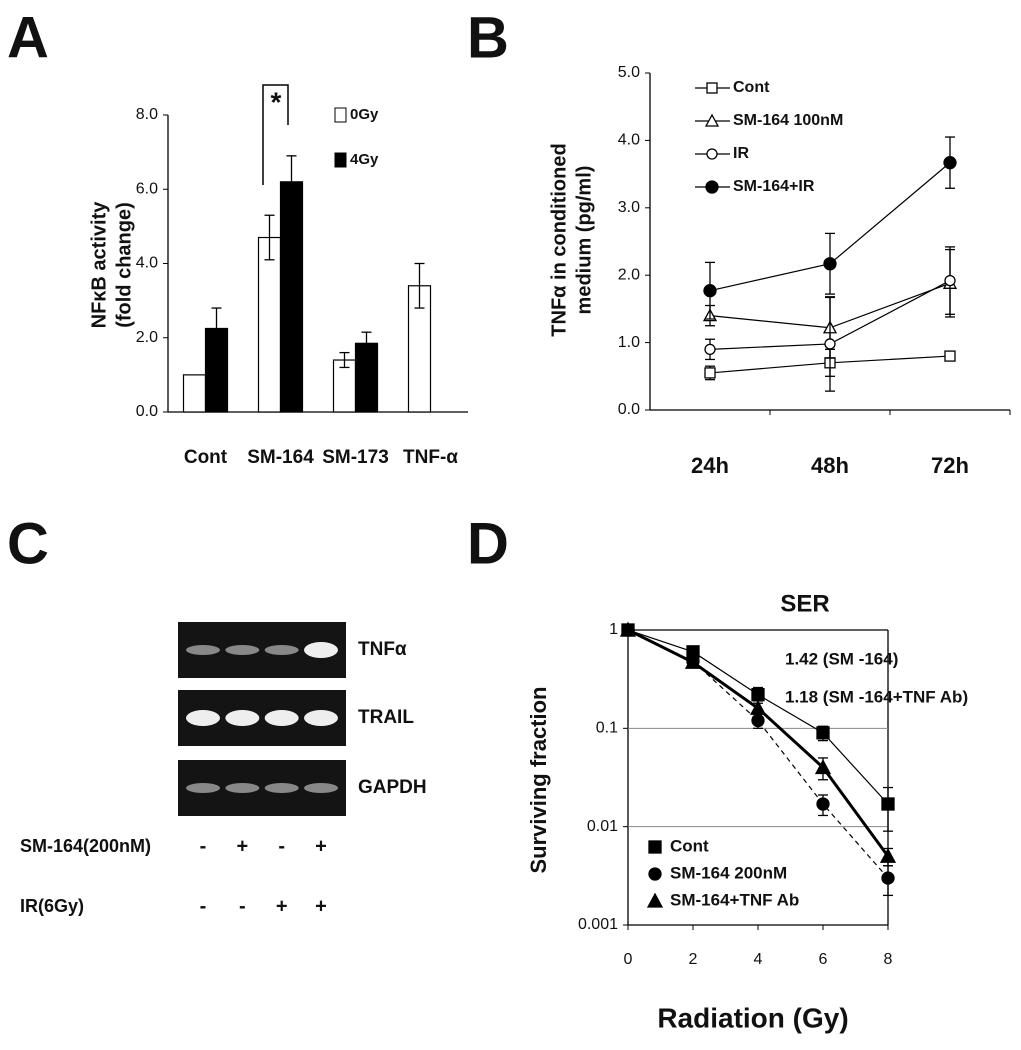 This screenshot has width=1021, height=1050. Describe the element at coordinates (629, 207) in the screenshot. I see `y-tick-label: 3.0` at that location.